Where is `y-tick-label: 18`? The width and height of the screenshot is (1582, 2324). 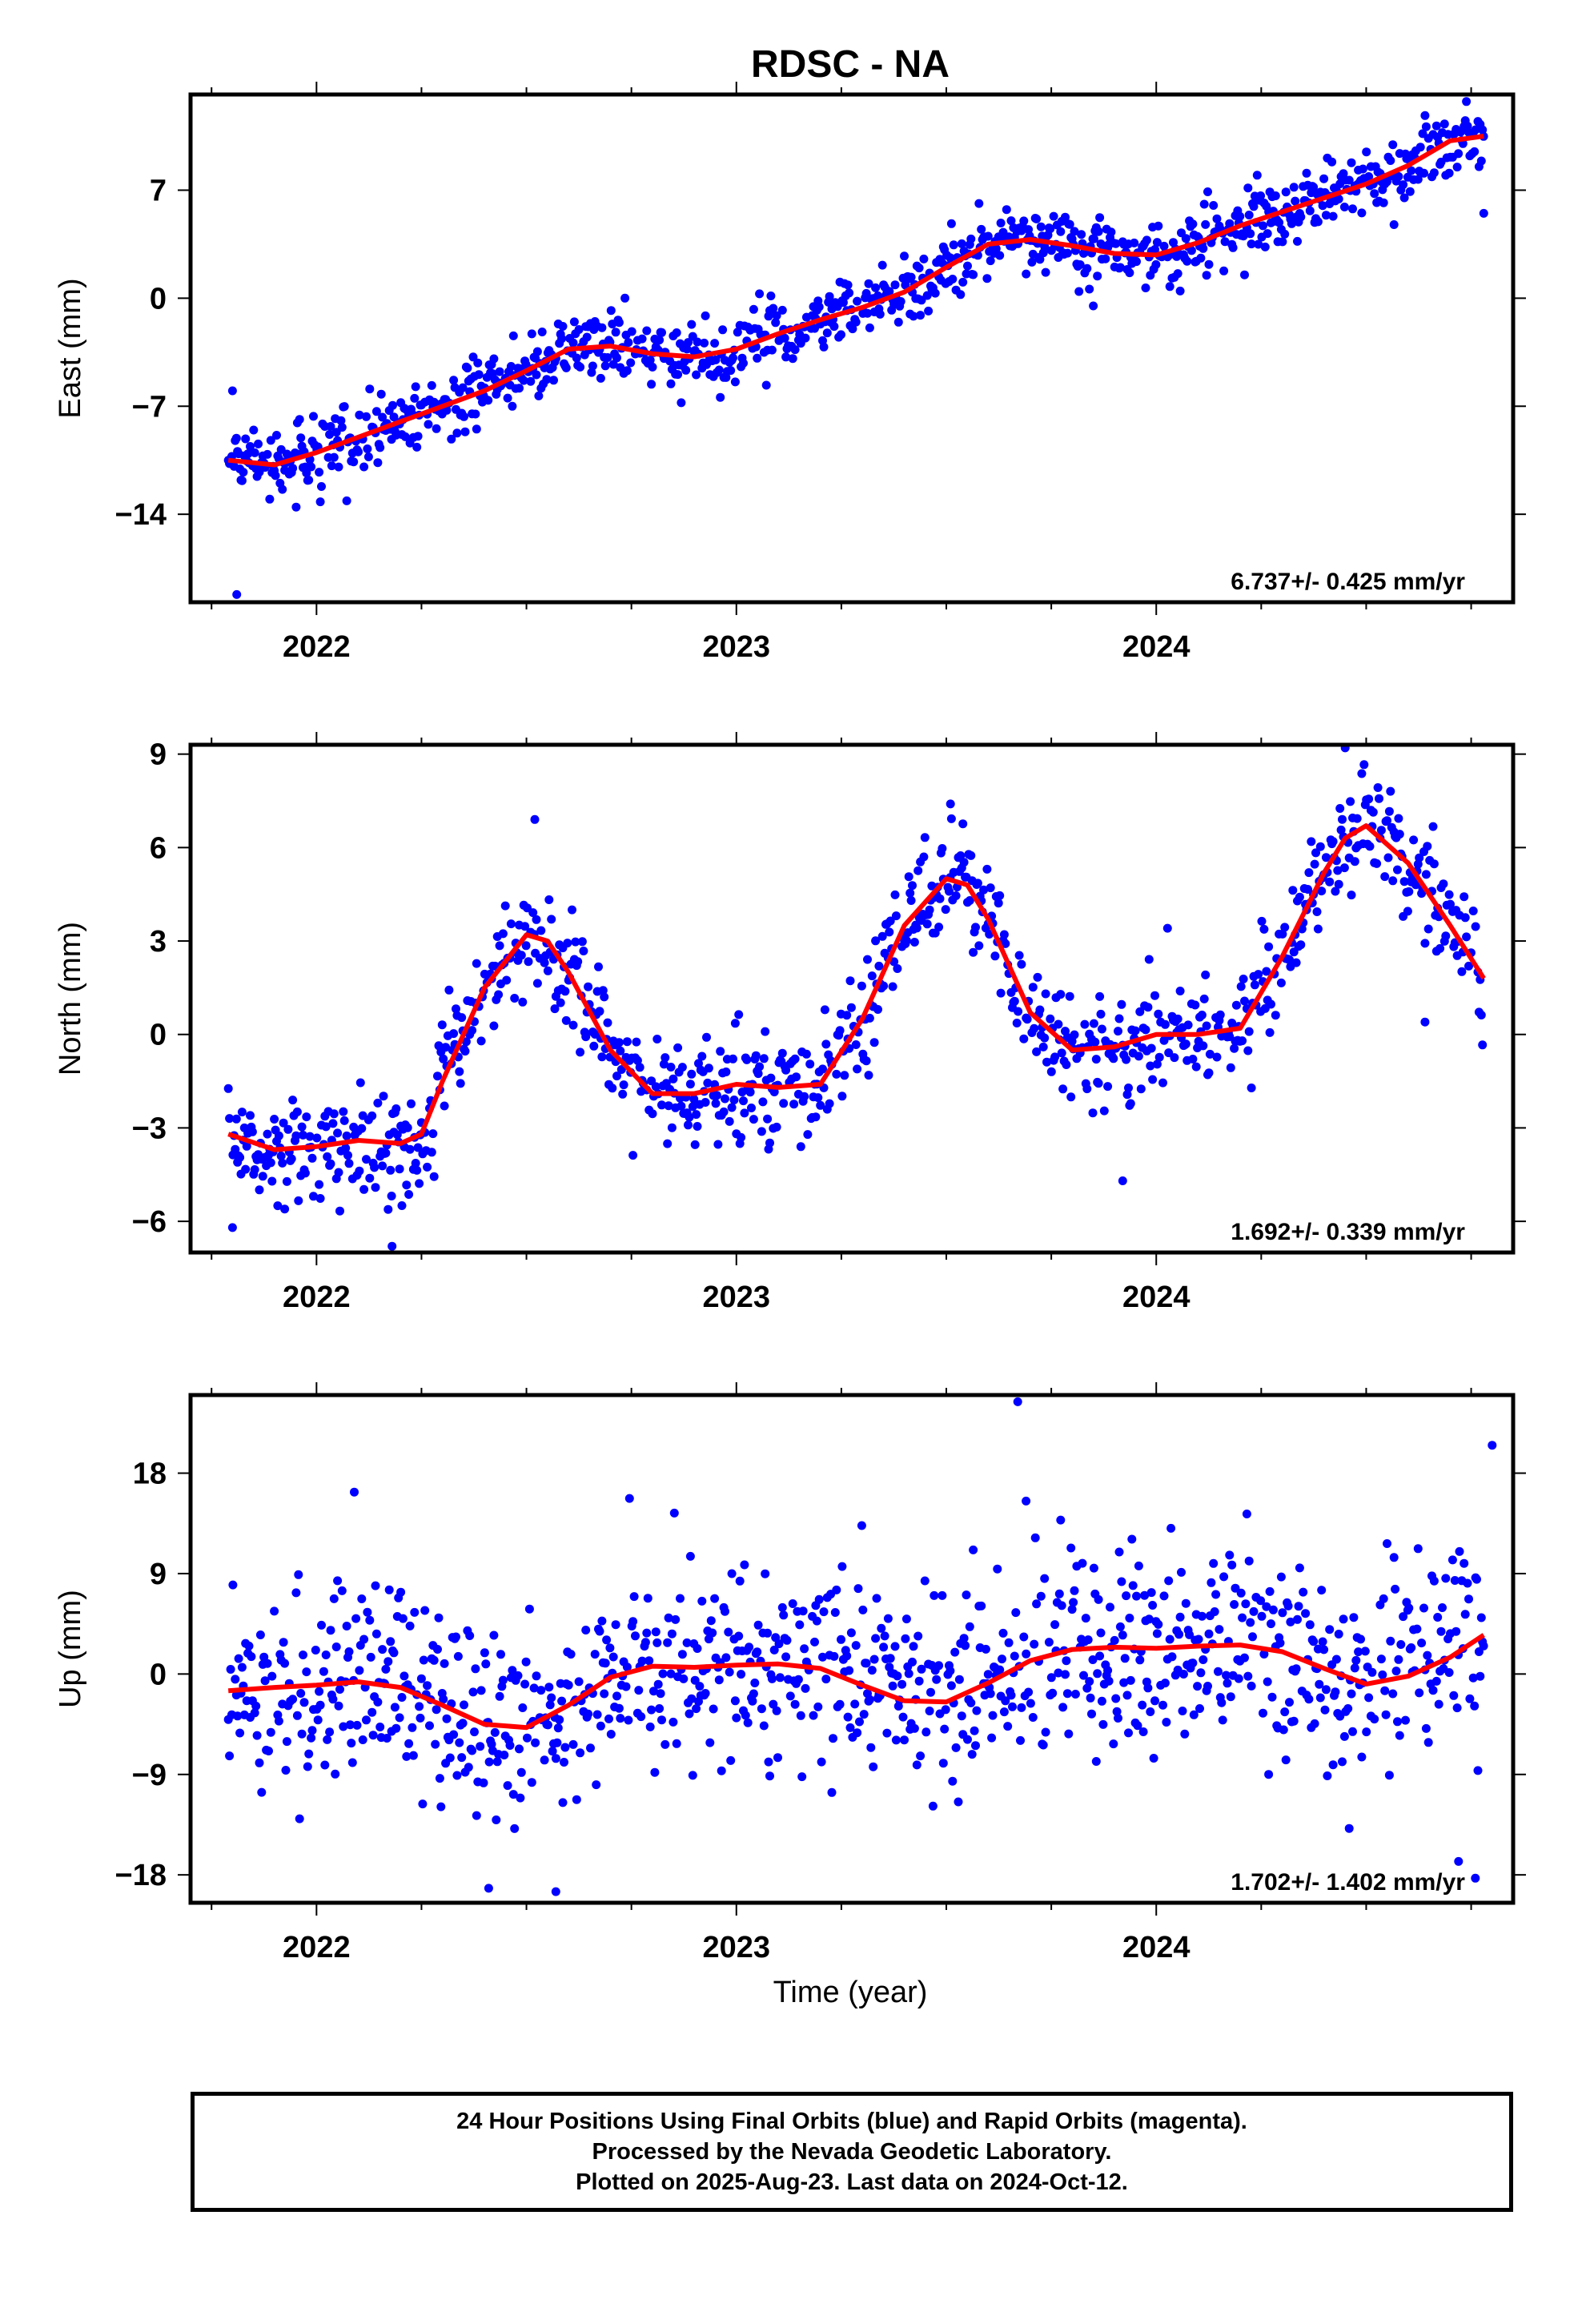
y-tick-label: 18 is located at coordinates (150, 1474).